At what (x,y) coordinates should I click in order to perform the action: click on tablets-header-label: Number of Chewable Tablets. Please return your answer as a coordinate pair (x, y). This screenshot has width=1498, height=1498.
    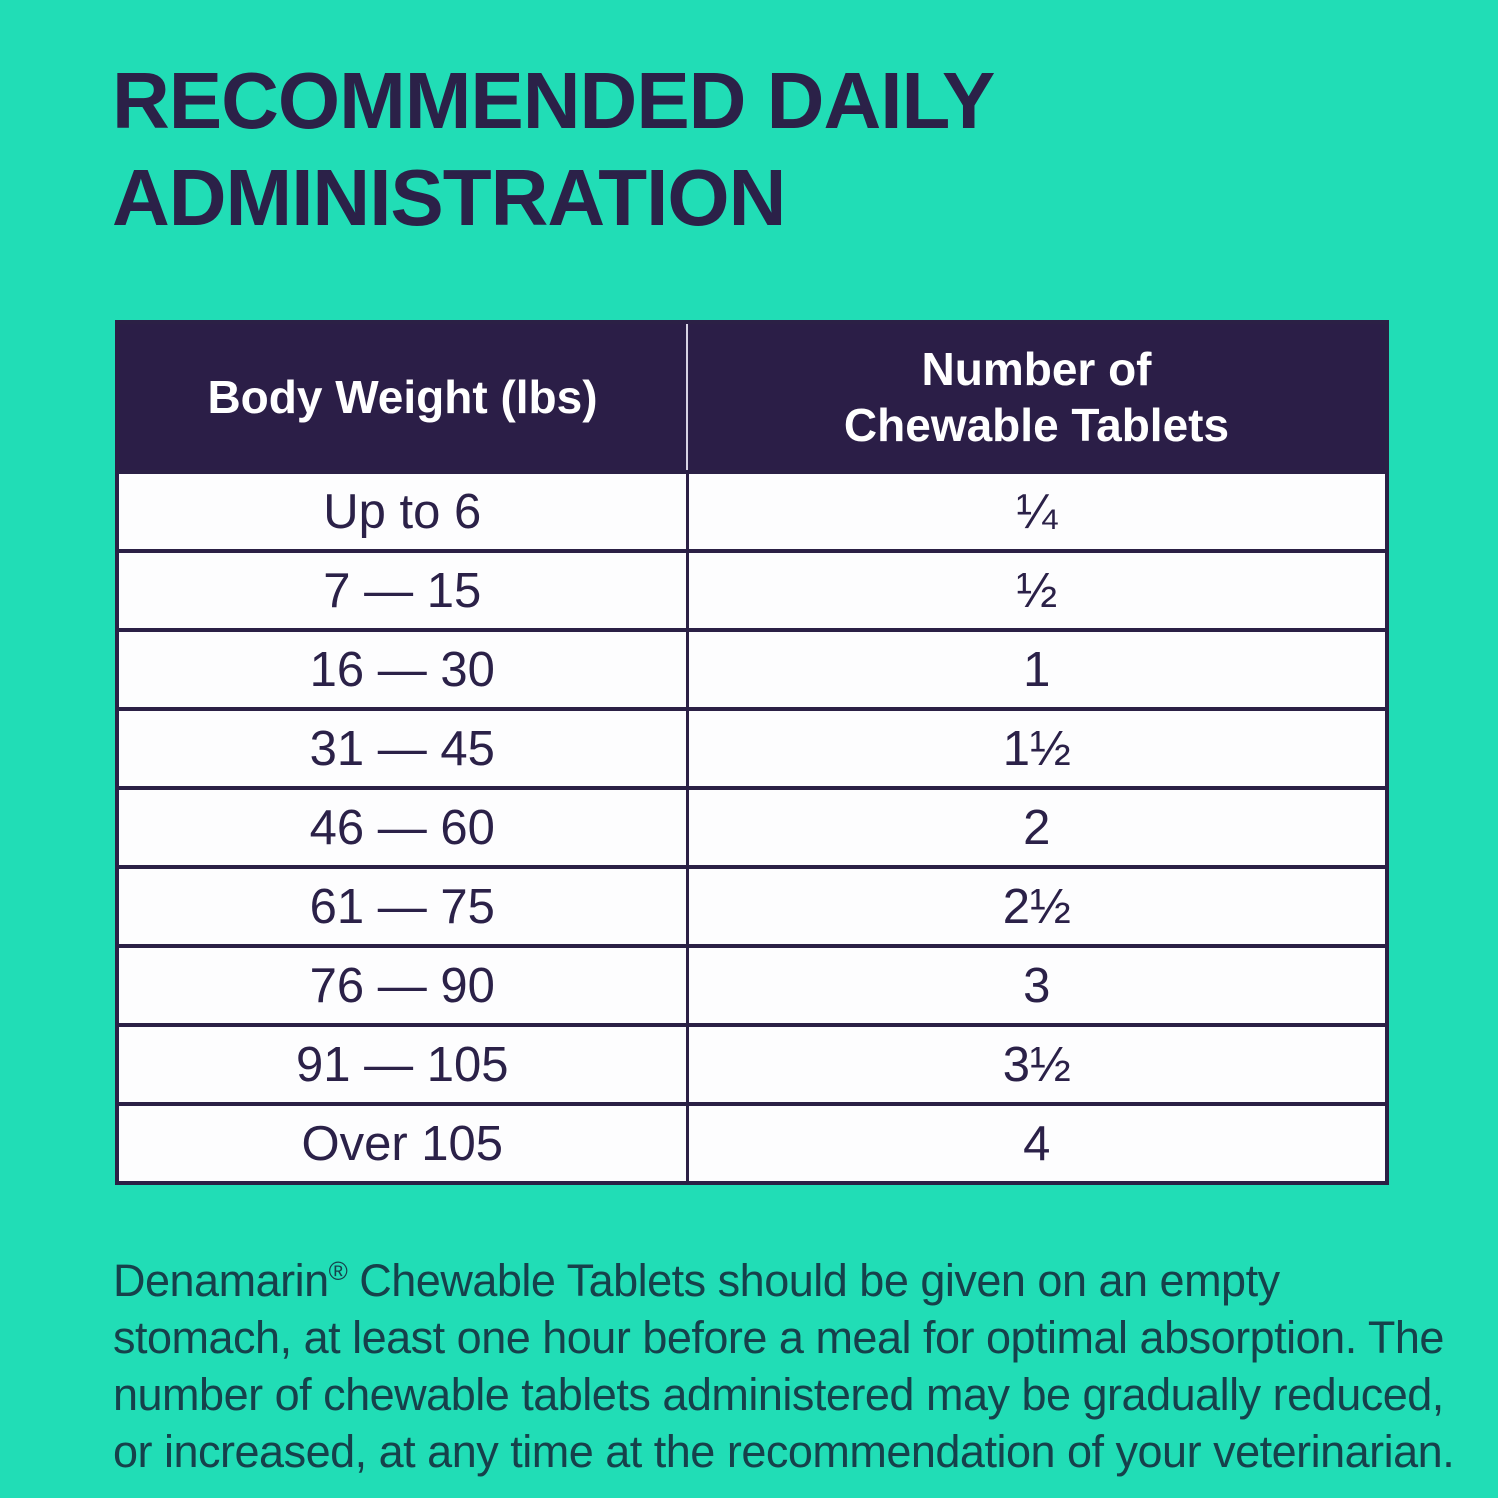
    Looking at the image, I should click on (1036, 397).